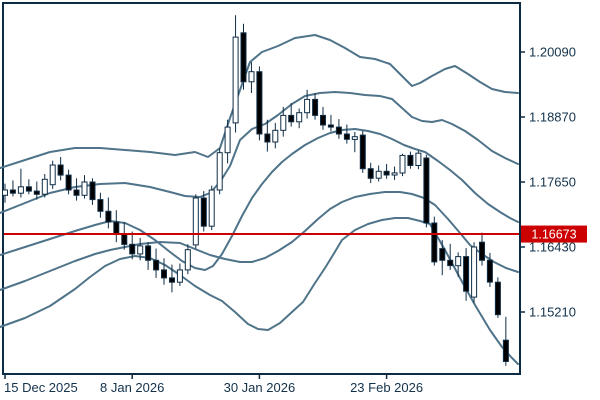 This screenshot has width=600, height=400. I want to click on y-axis: 1.20090 1.18870 1.17650 1.16430 1.15210, so click(548, 182).